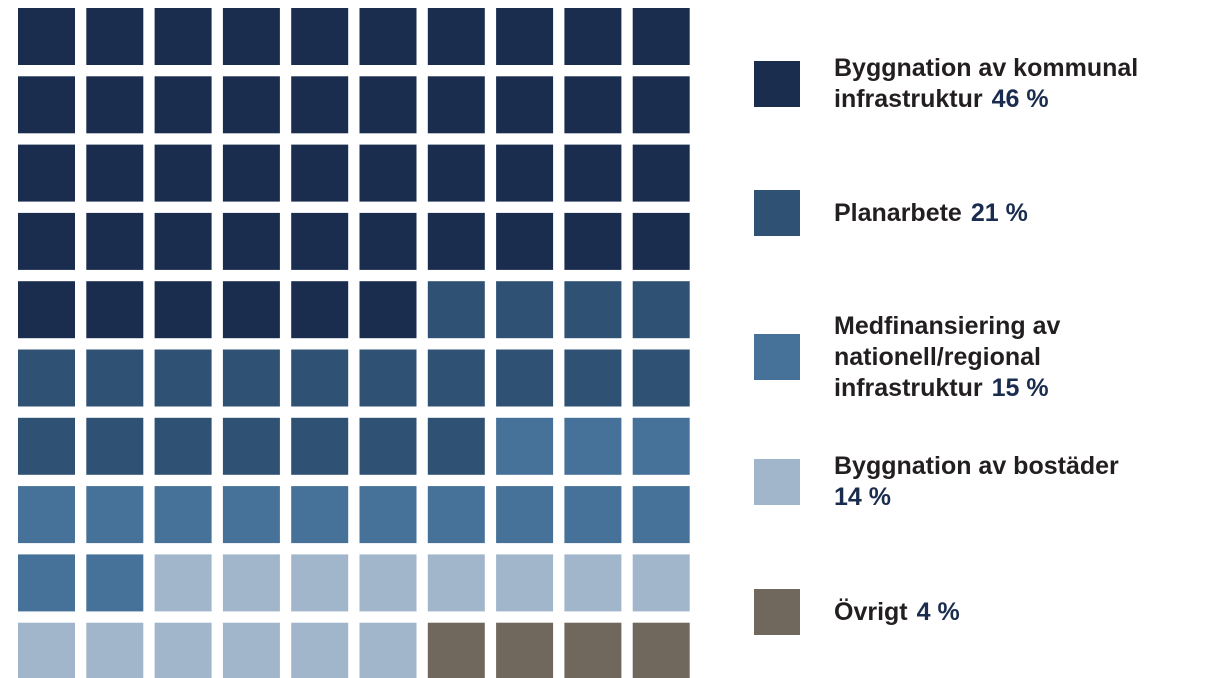 The image size is (1211, 678). I want to click on legend-label-line: 14 %, so click(1022, 497).